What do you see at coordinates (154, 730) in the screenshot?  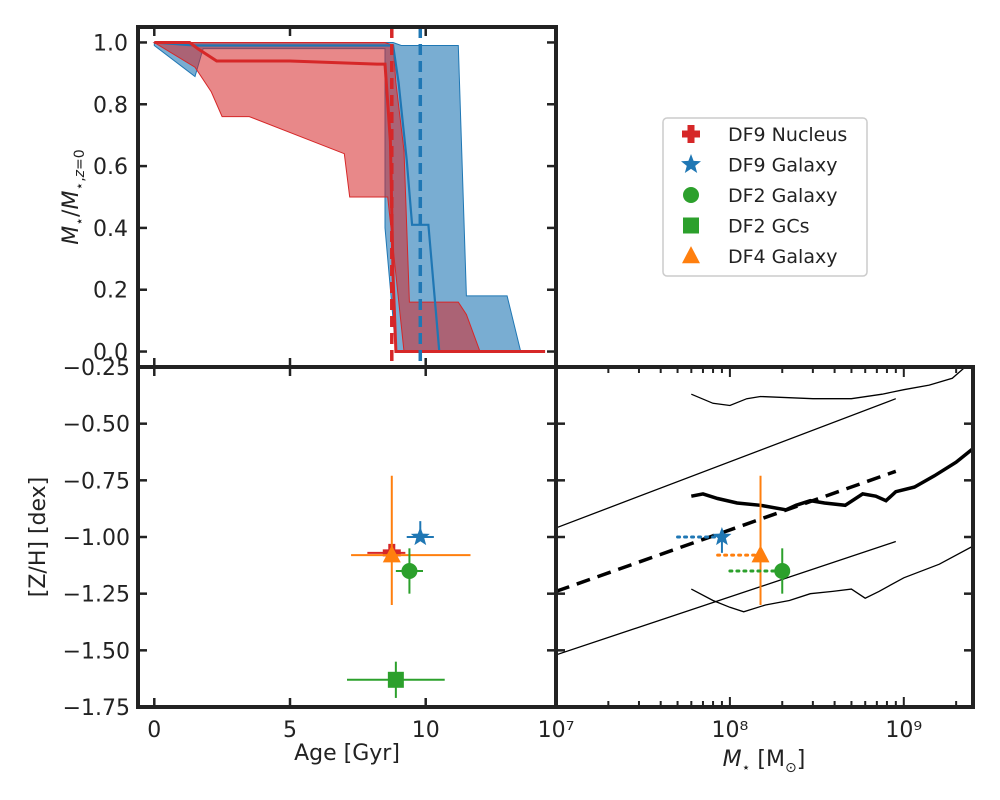 I see `bl-x-tick-label: 0` at bounding box center [154, 730].